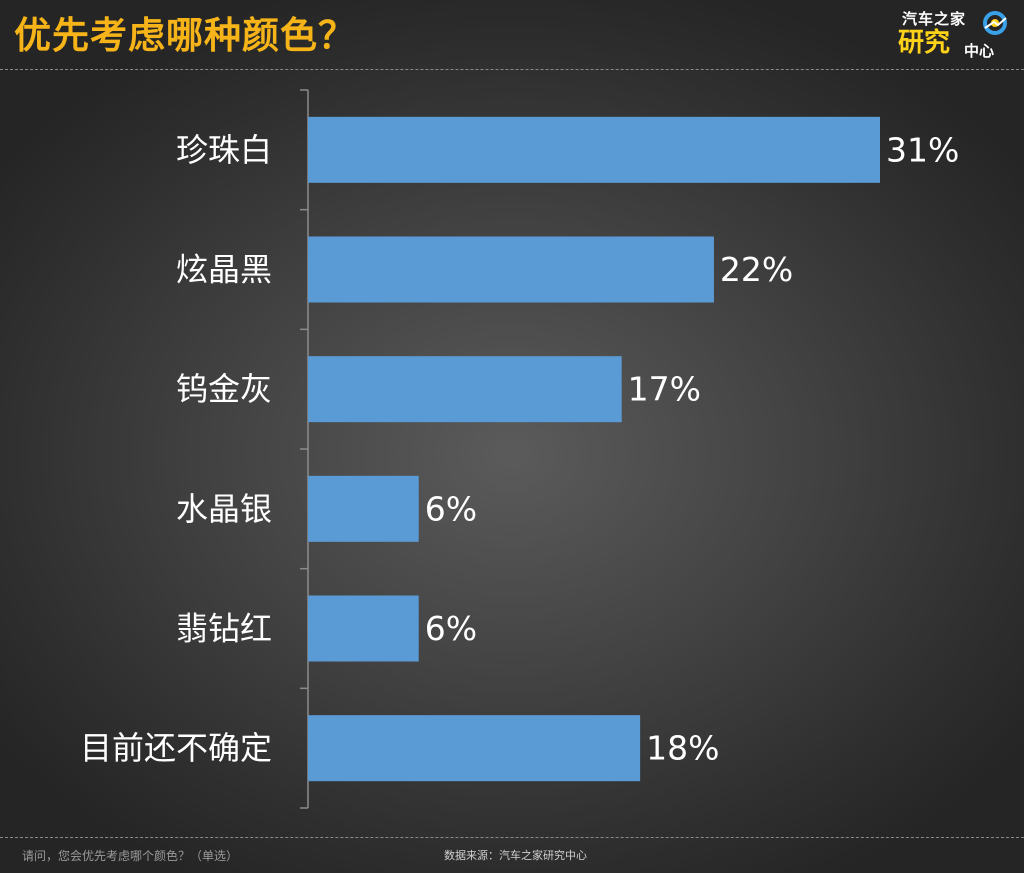 This screenshot has height=873, width=1024. What do you see at coordinates (176, 748) in the screenshot?
I see `category-label: 目前还不确定` at bounding box center [176, 748].